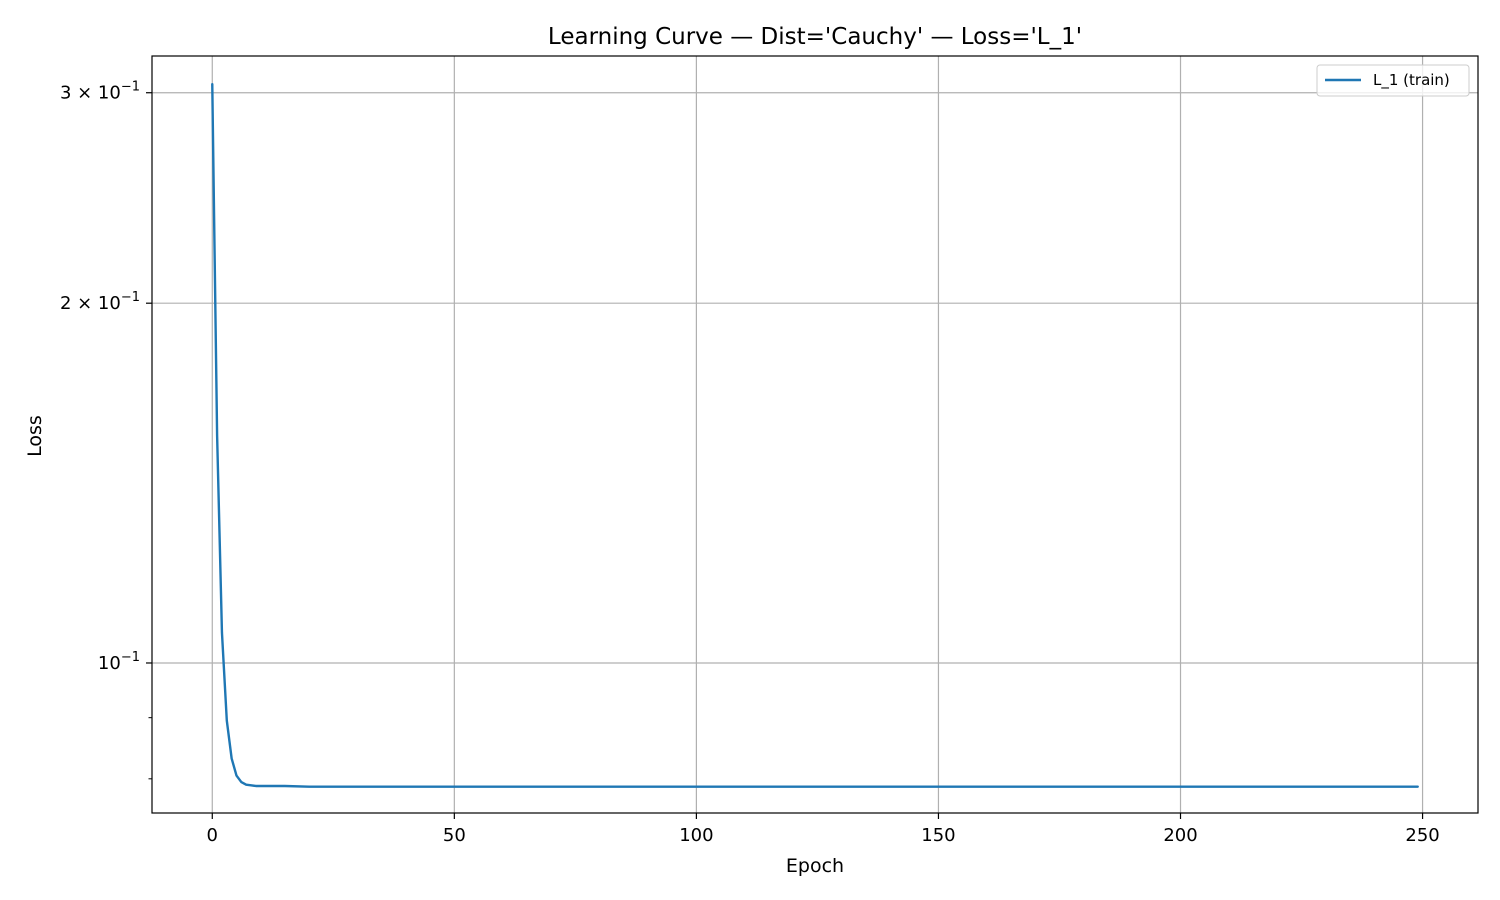 The image size is (1500, 900). I want to click on x-axis-label: Epoch, so click(815, 866).